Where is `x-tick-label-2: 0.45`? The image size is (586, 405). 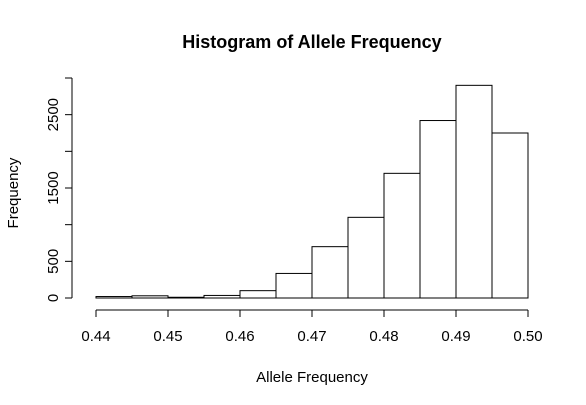
x-tick-label-2: 0.45 is located at coordinates (167, 336).